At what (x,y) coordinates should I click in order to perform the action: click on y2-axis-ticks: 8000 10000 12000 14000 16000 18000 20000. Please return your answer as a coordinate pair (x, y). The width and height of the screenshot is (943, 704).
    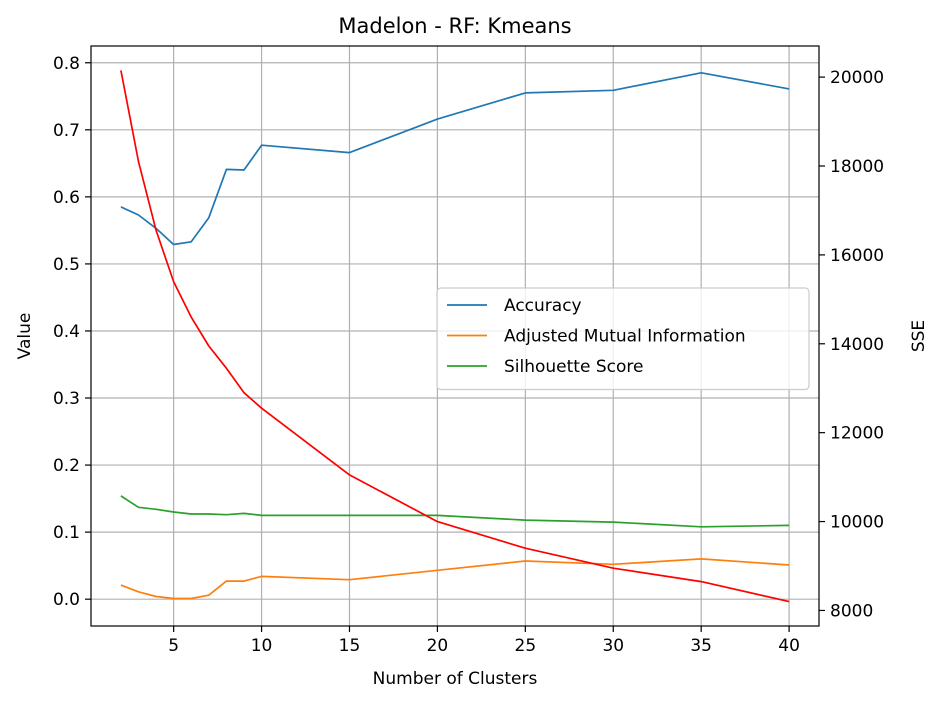
    Looking at the image, I should click on (851, 344).